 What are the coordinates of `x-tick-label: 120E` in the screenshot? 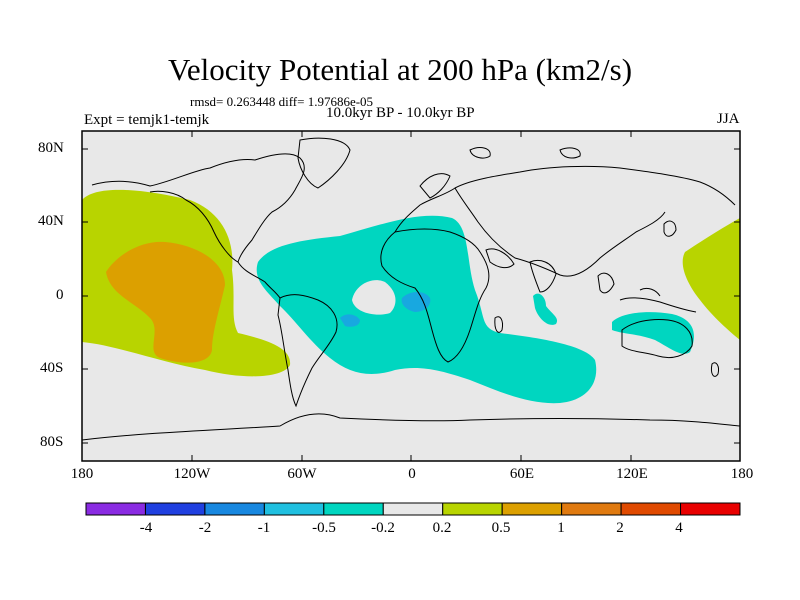 It's located at (632, 474).